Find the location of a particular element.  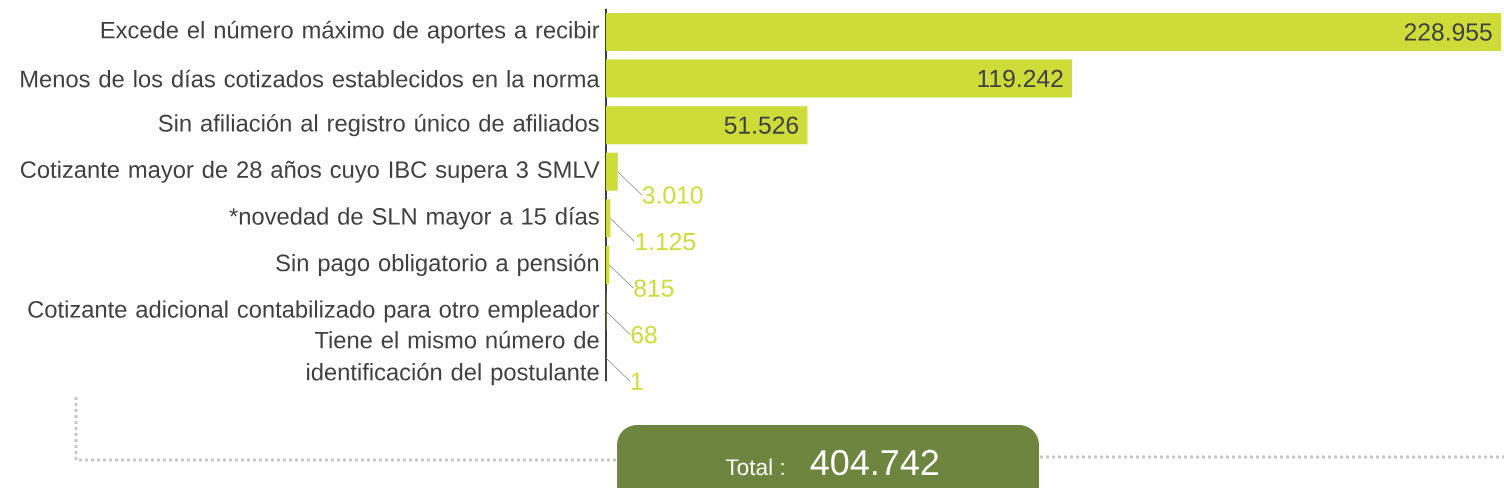

y-tick-label: Cotizante mayor de 28 años cuyo IBC supera 3 SMLV is located at coordinates (310, 171).